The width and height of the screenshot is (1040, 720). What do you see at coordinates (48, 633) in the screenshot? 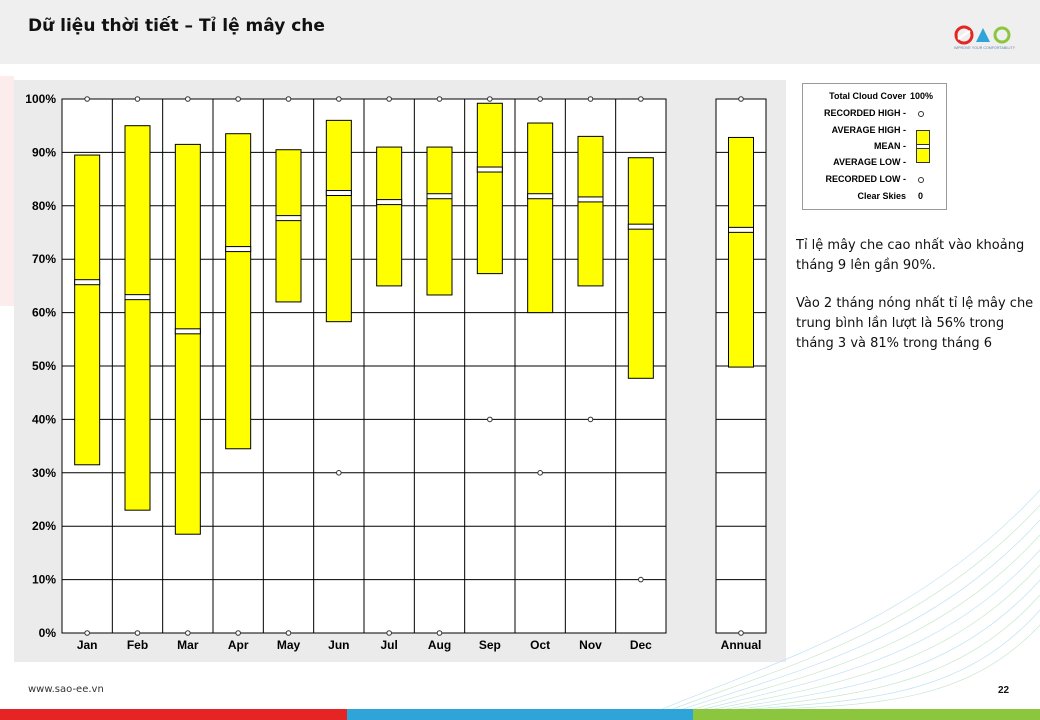
I see `y-tick-label: 0%` at bounding box center [48, 633].